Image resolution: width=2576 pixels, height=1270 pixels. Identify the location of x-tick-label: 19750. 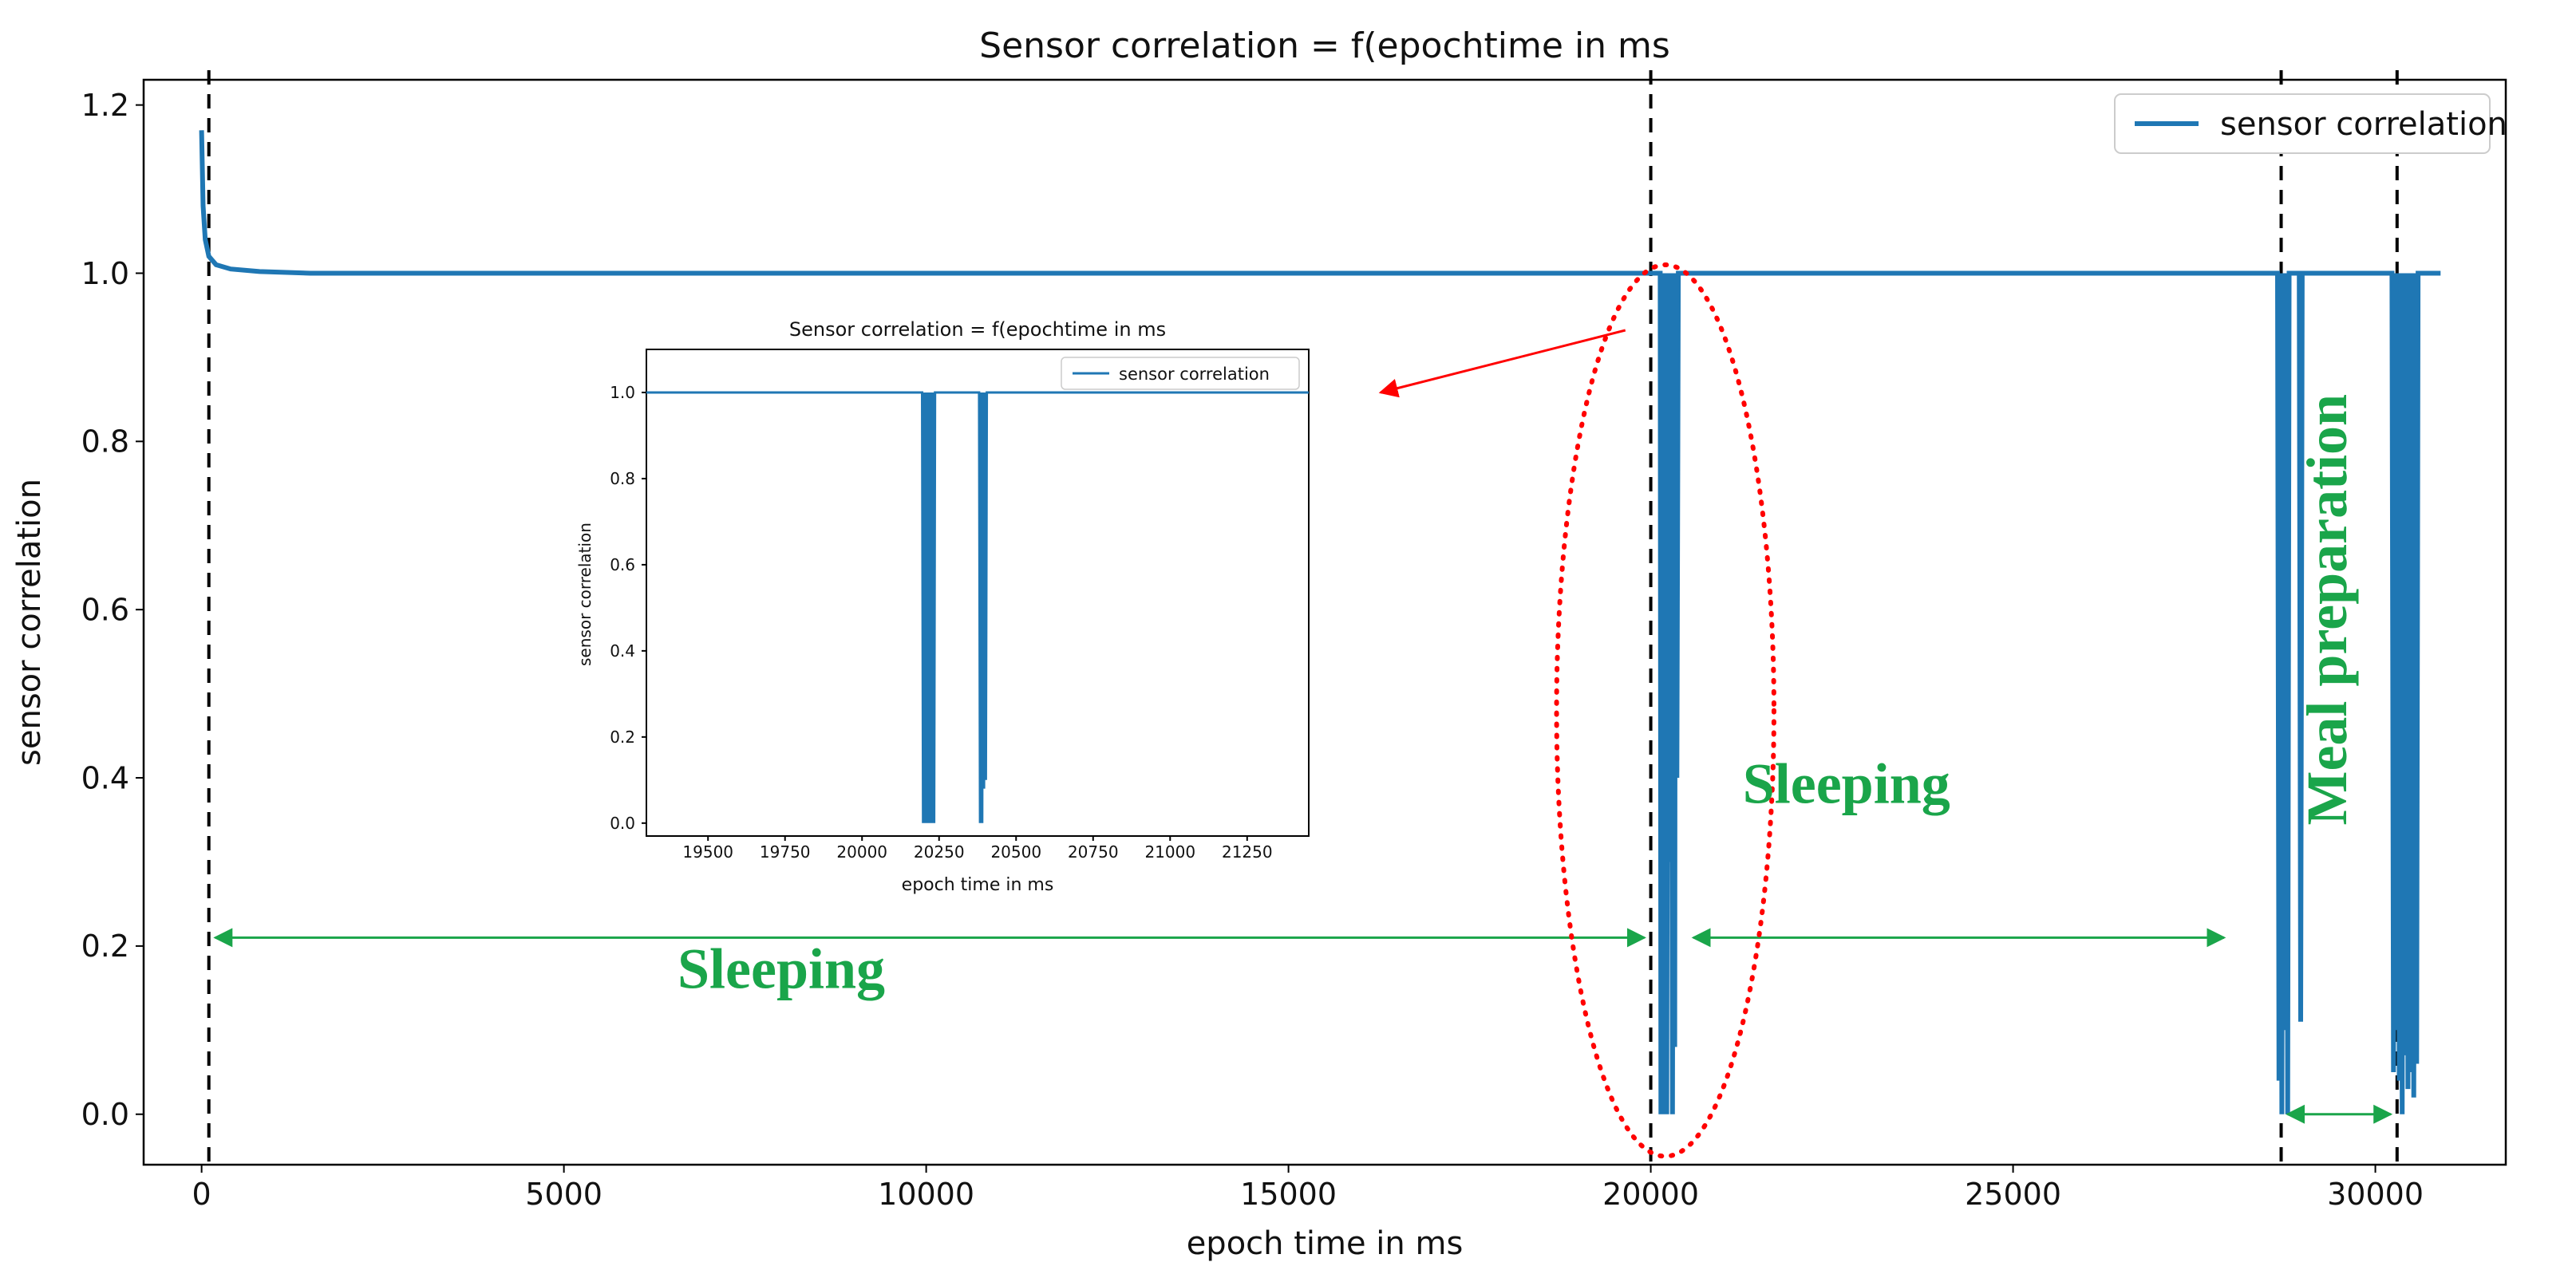
(785, 852).